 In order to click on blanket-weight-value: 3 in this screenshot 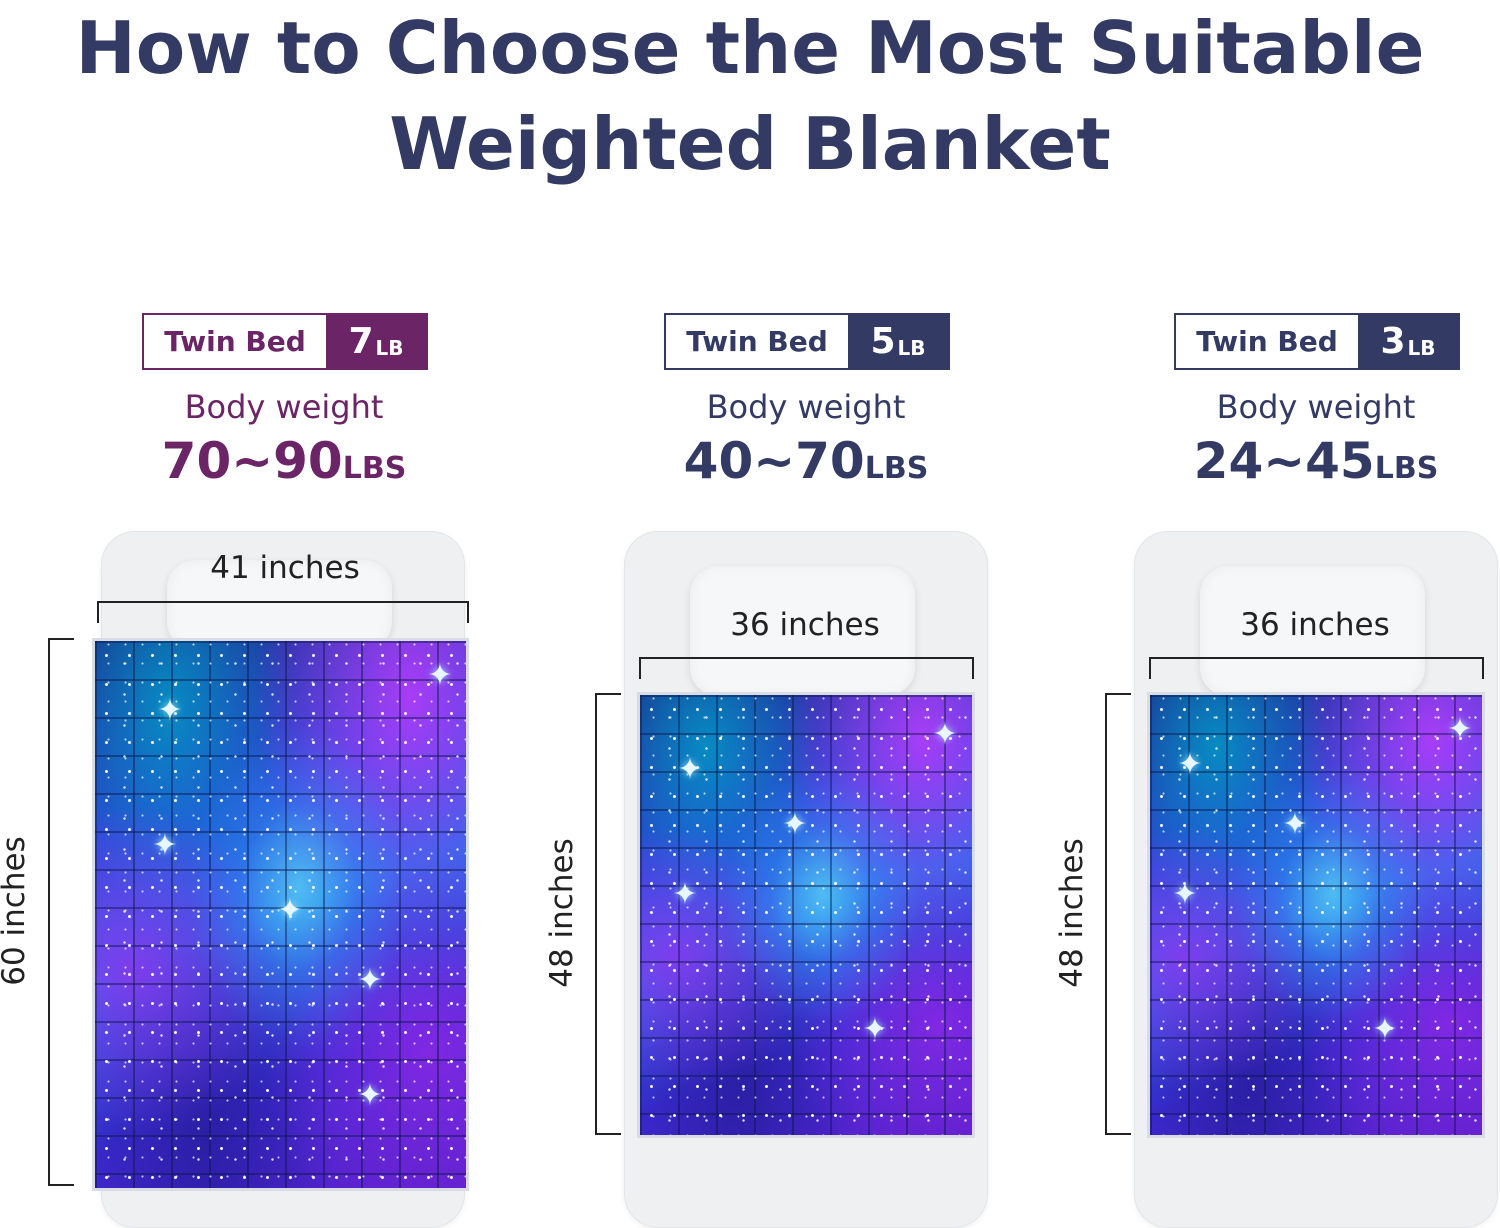, I will do `click(1393, 341)`.